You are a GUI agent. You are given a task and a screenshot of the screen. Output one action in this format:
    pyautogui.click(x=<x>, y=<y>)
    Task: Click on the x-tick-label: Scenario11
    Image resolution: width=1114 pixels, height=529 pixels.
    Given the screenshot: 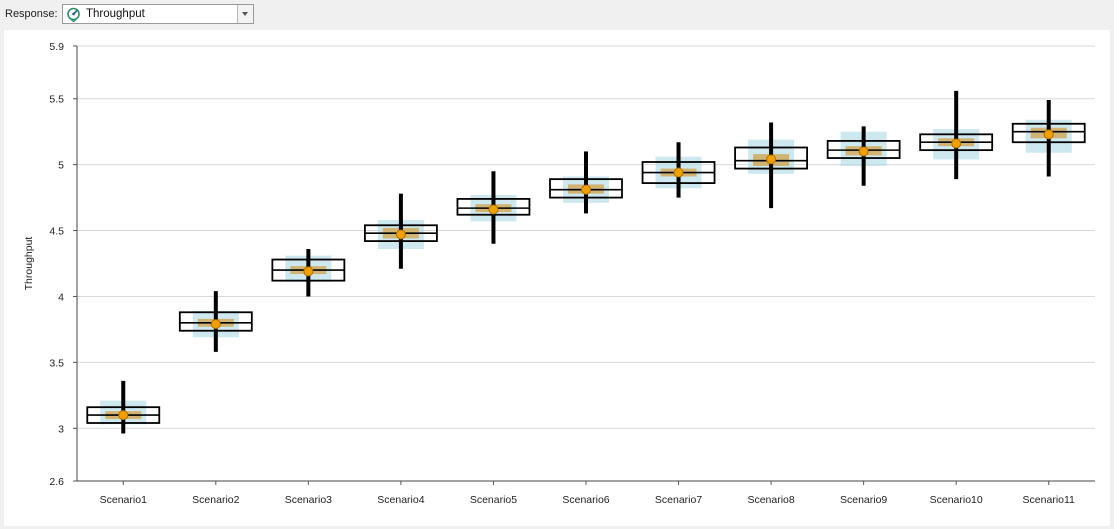 What is the action you would take?
    pyautogui.click(x=1049, y=500)
    